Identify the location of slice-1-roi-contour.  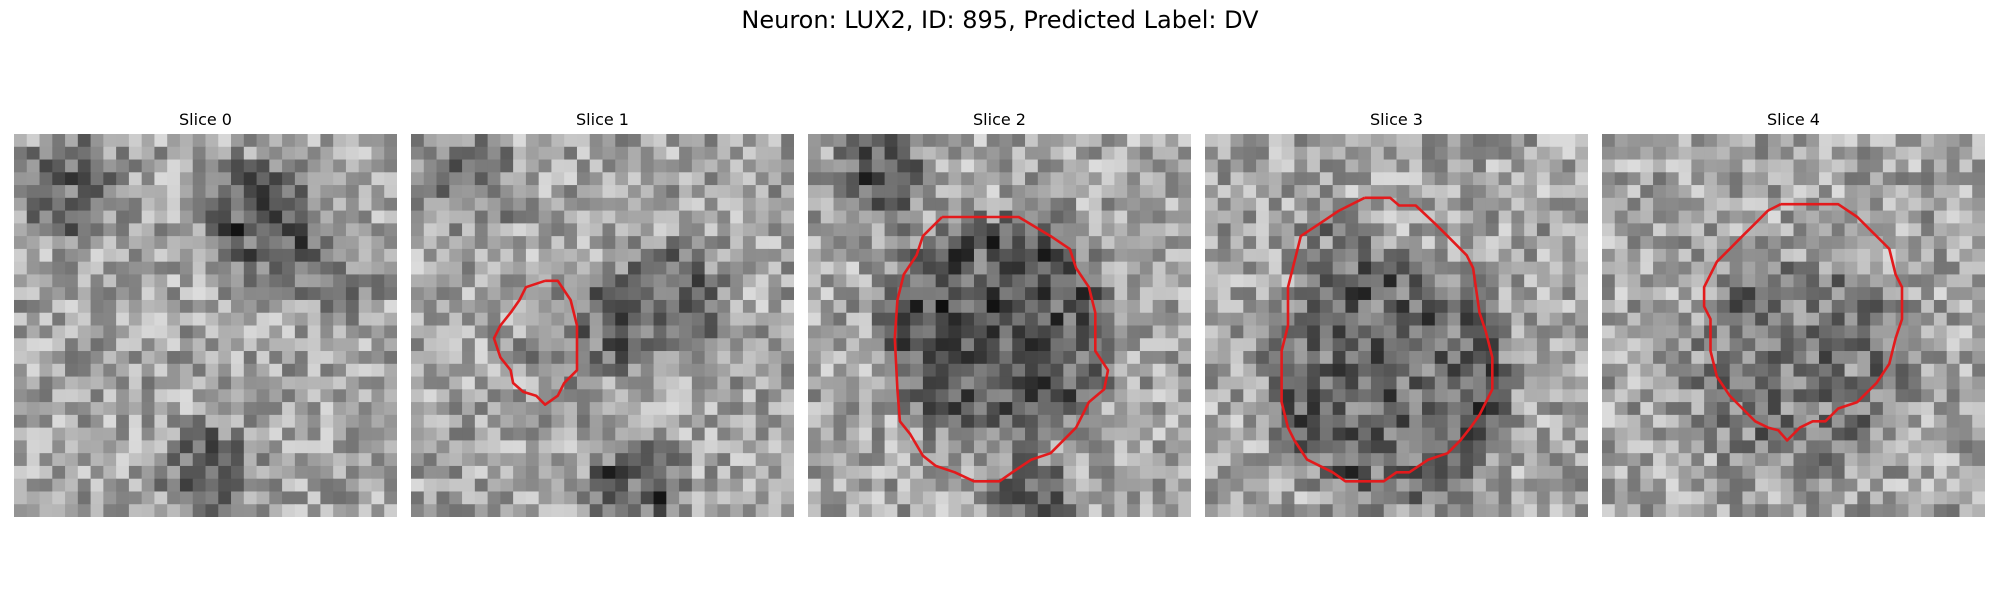
(535, 343).